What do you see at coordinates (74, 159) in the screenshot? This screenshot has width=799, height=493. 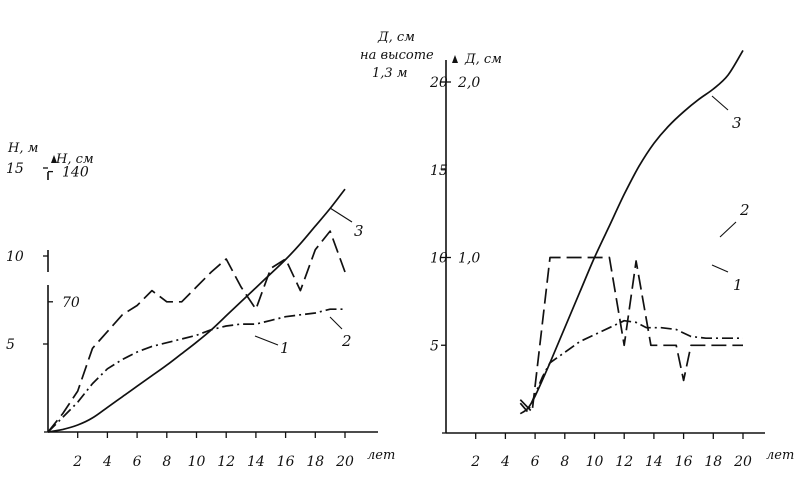 I see `y-axis-label-inner: Н, см` at bounding box center [74, 159].